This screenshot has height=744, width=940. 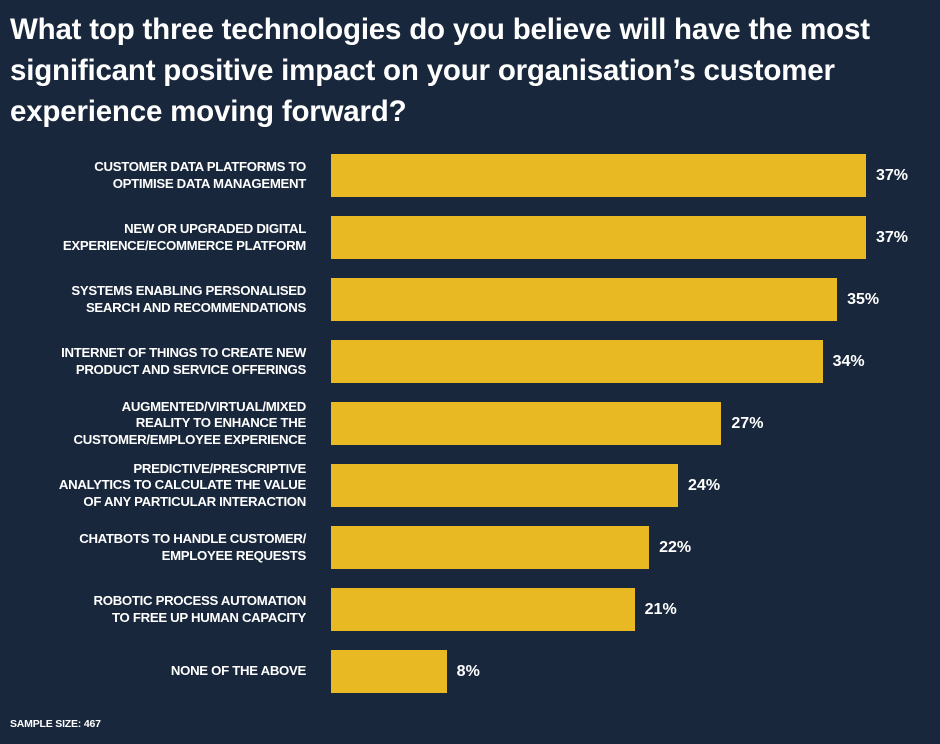 I want to click on category-label-line: EMPLOYEE REQUESTS, so click(x=234, y=555).